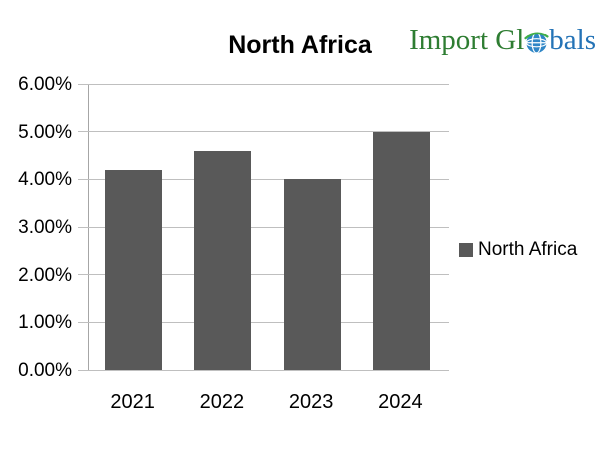 The width and height of the screenshot is (600, 450). What do you see at coordinates (132, 402) in the screenshot?
I see `x-axis-label: 2021` at bounding box center [132, 402].